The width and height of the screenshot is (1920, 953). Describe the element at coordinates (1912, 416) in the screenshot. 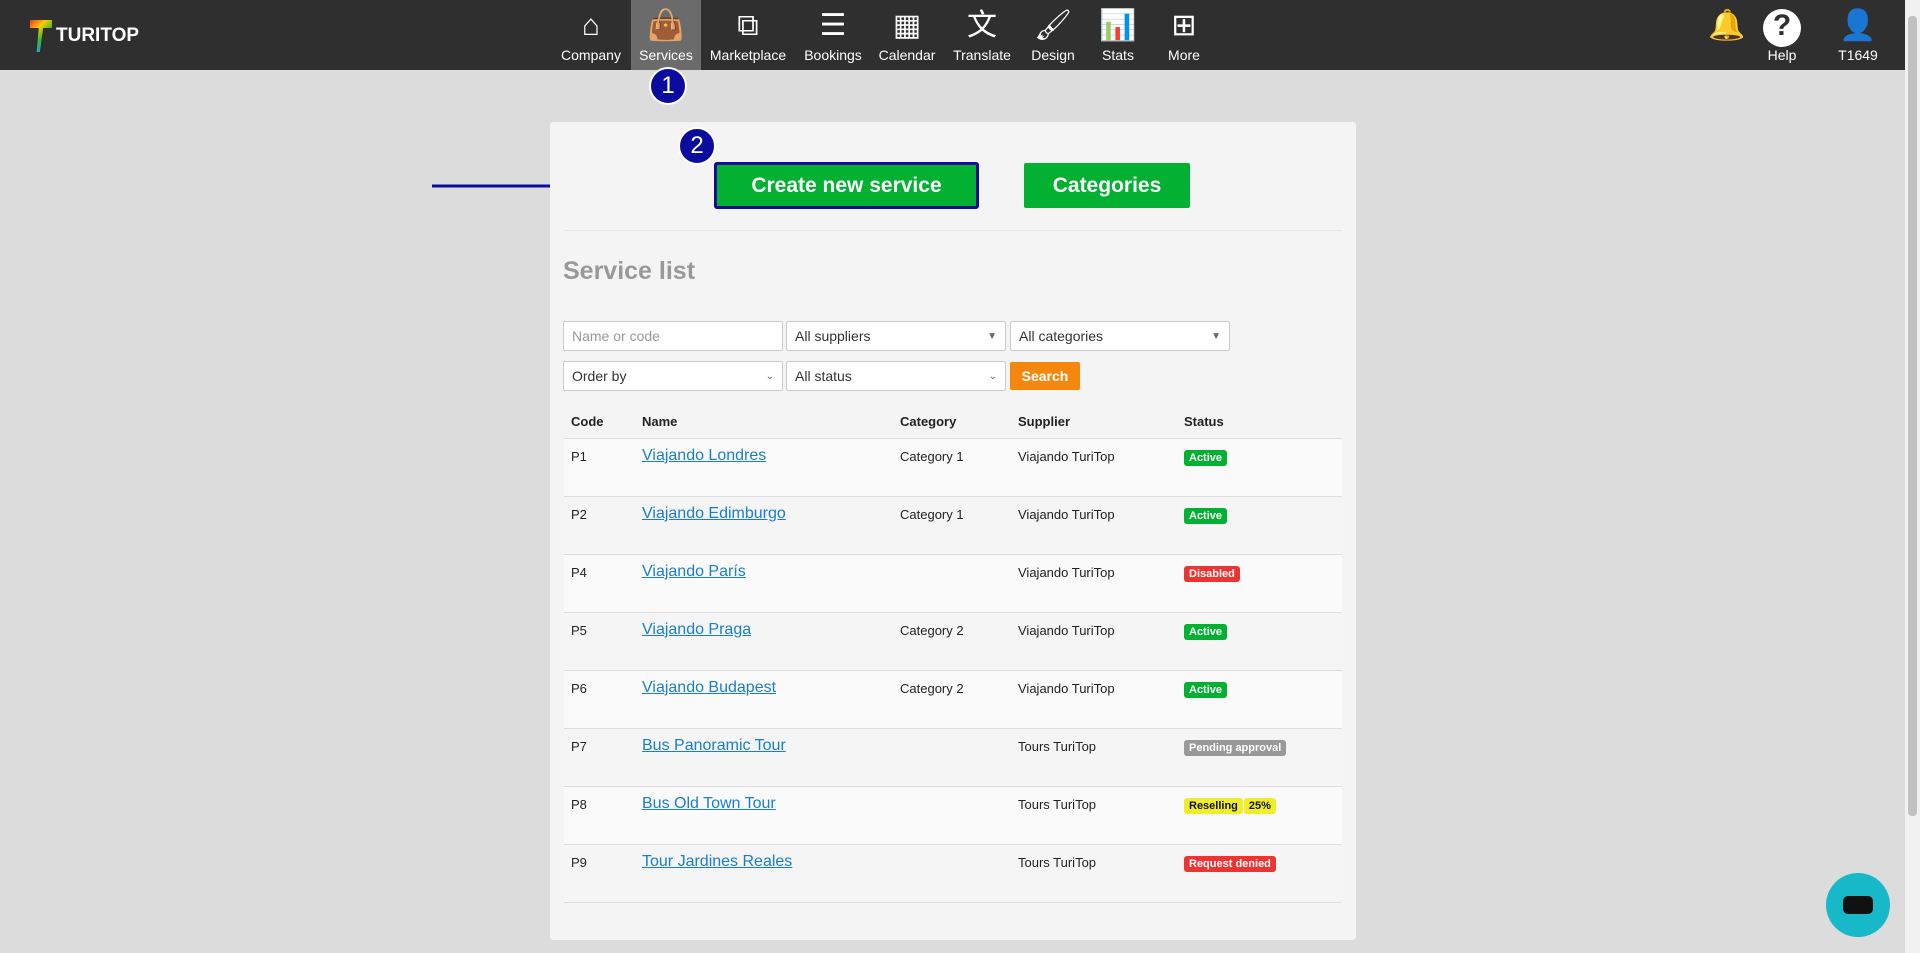

I see `scrollbar-thumb` at that location.